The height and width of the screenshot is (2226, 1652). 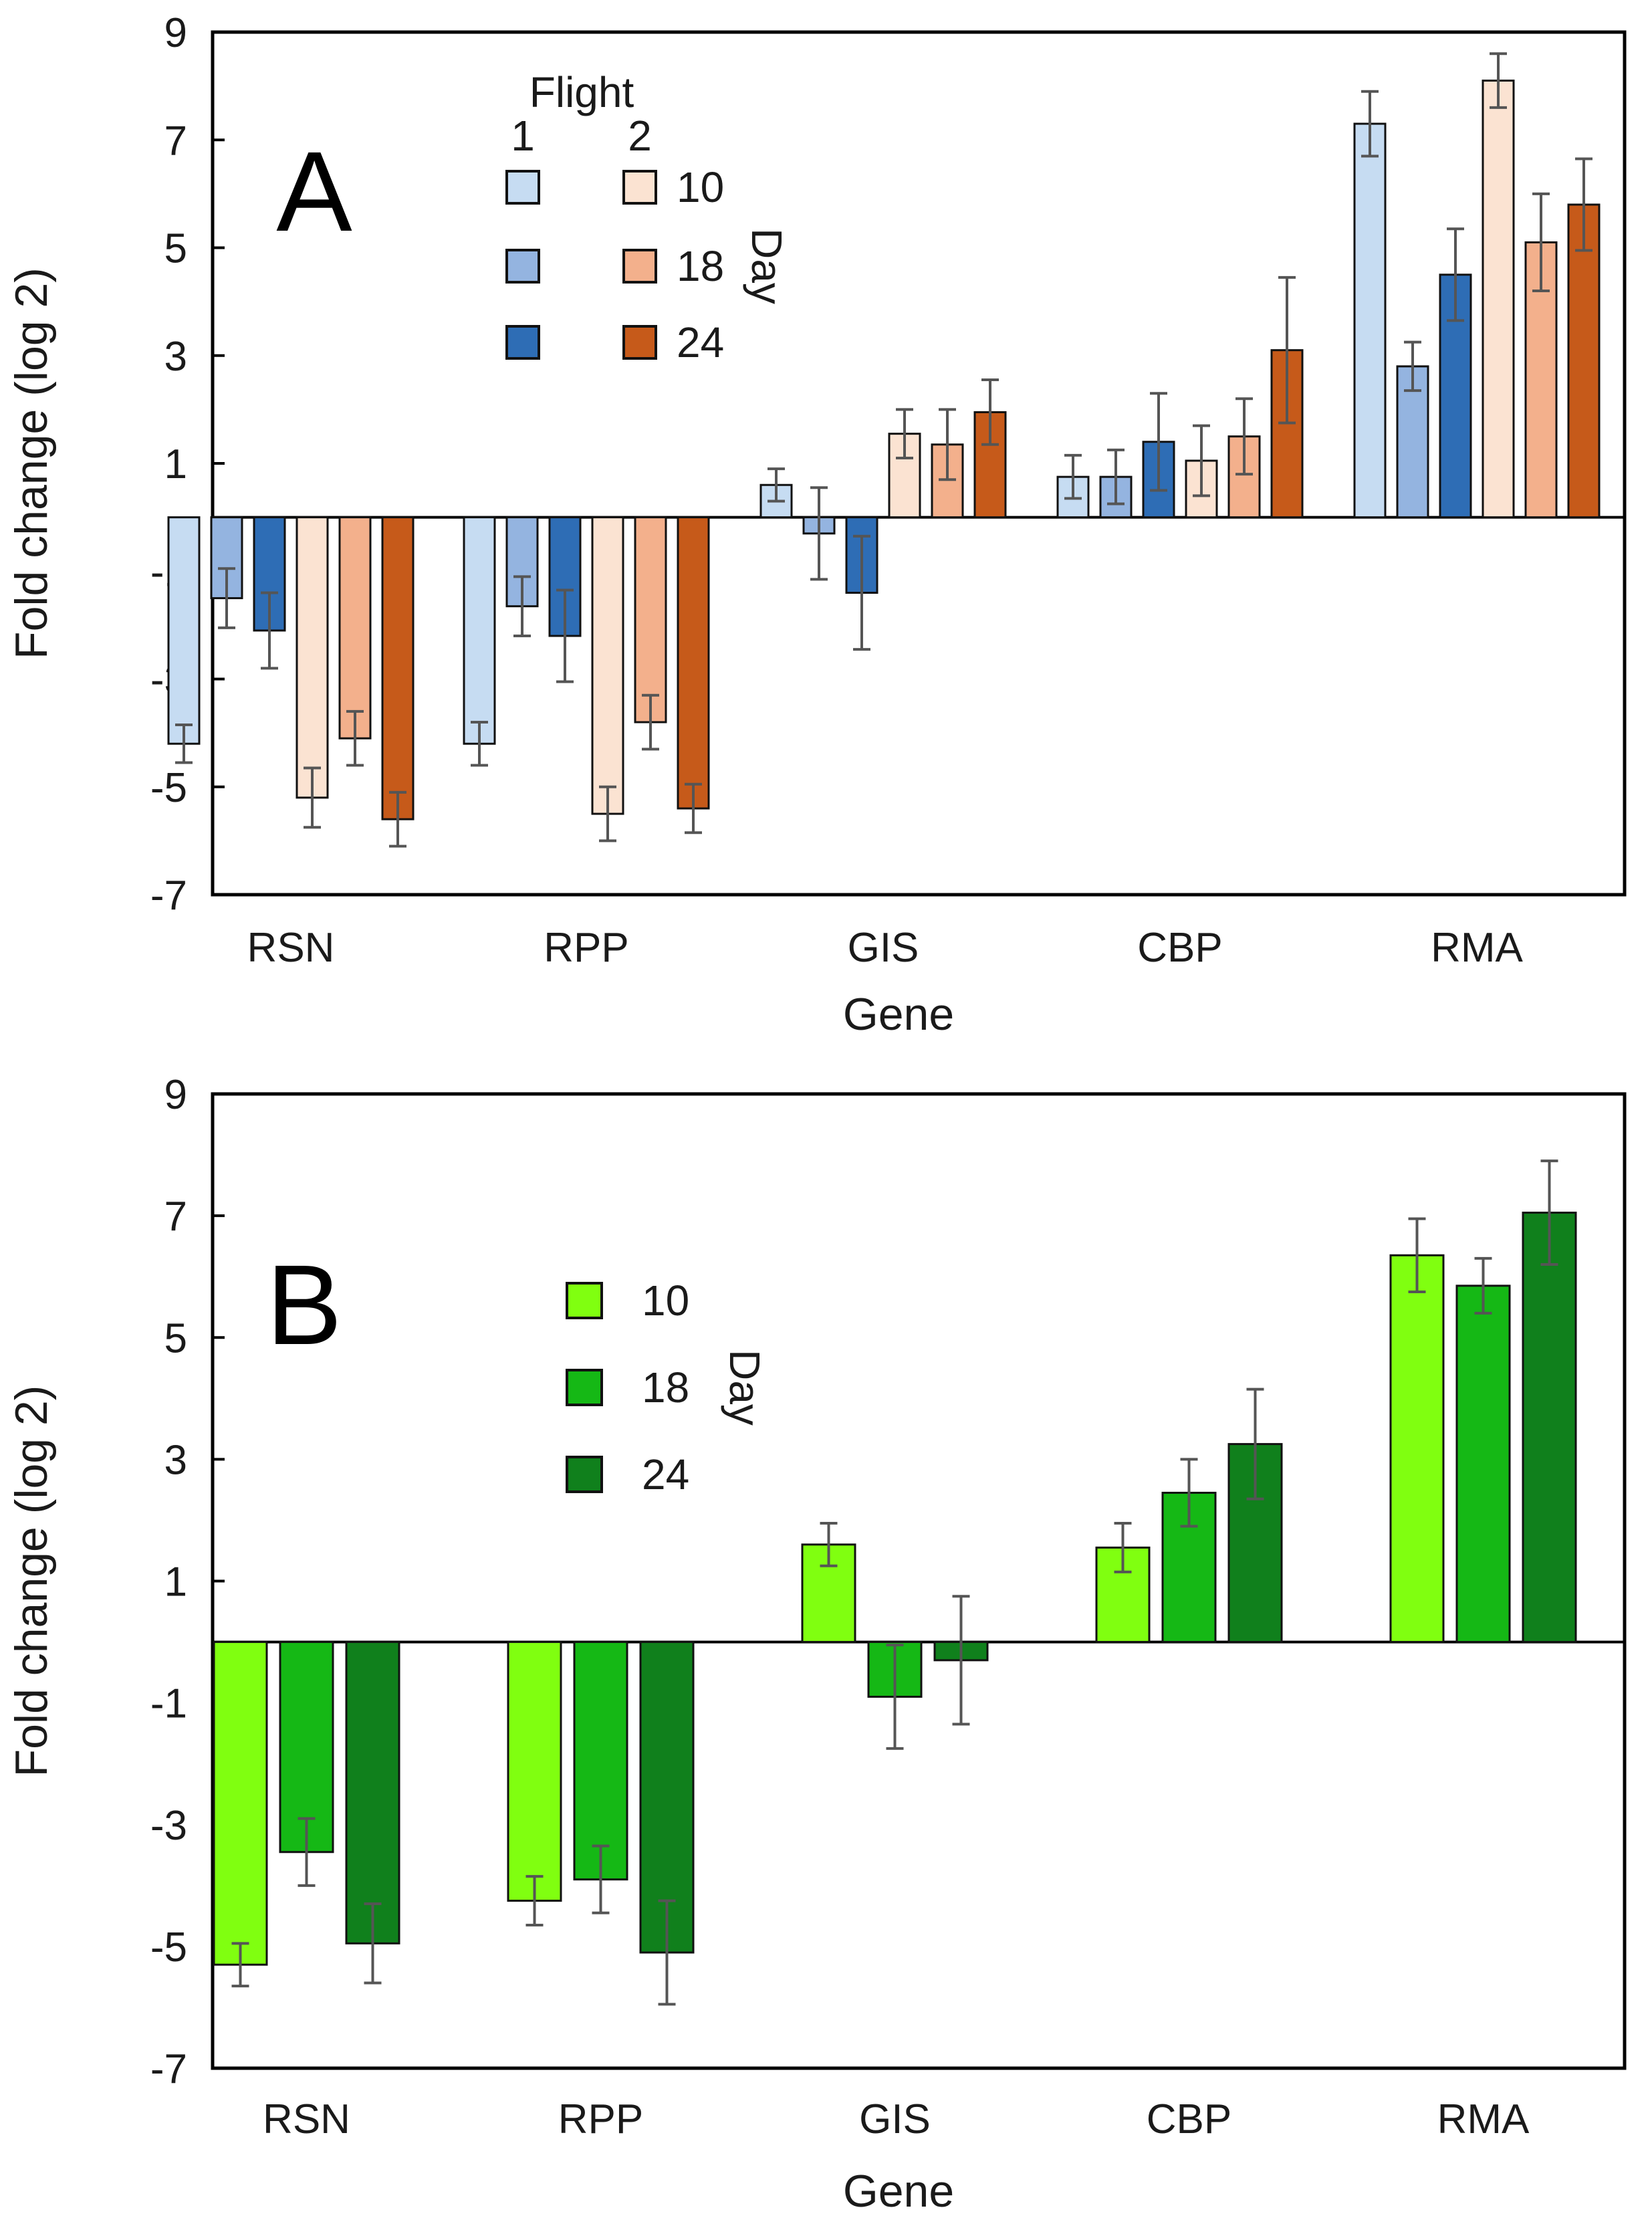 What do you see at coordinates (581, 92) in the screenshot?
I see `legend-title: Flight` at bounding box center [581, 92].